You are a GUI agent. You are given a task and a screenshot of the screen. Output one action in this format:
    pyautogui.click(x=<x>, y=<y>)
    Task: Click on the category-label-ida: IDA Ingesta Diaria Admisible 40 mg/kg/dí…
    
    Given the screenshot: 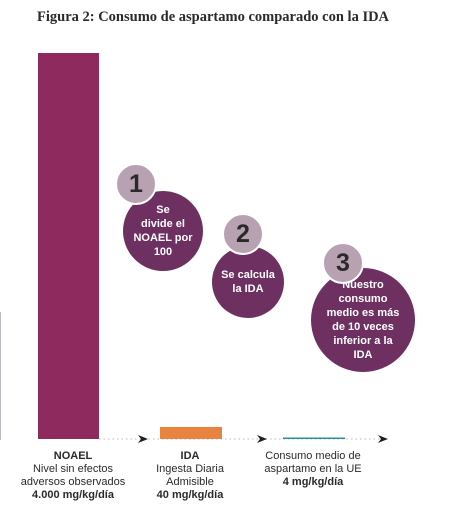 What is the action you would take?
    pyautogui.click(x=190, y=476)
    